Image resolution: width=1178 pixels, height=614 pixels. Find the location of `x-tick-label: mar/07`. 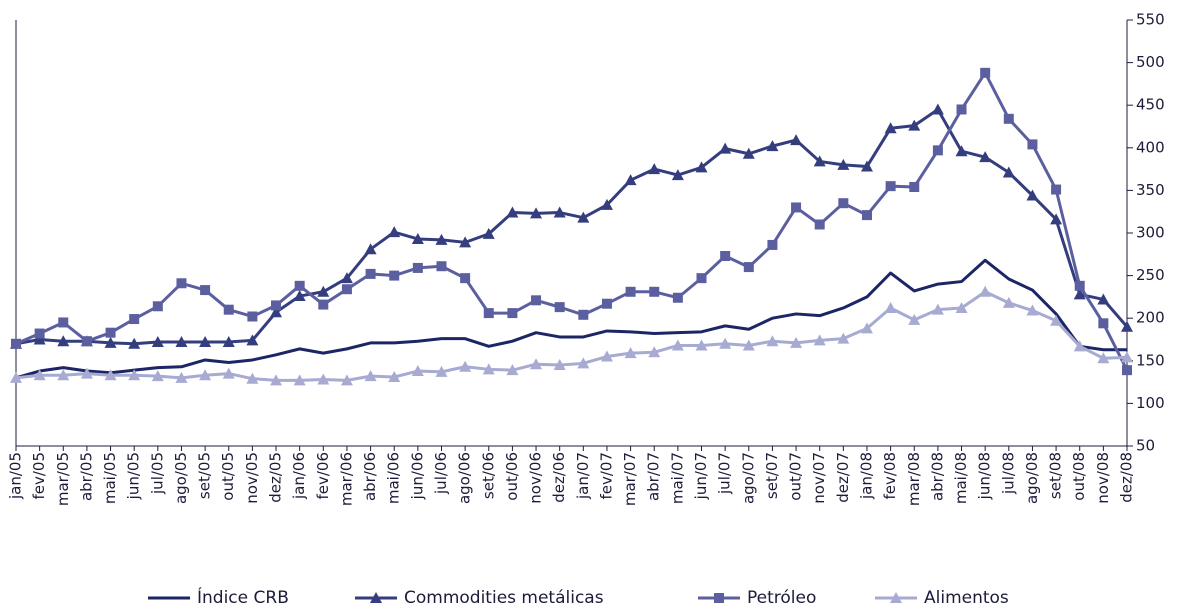

x-tick-label: mar/07 is located at coordinates (630, 479).